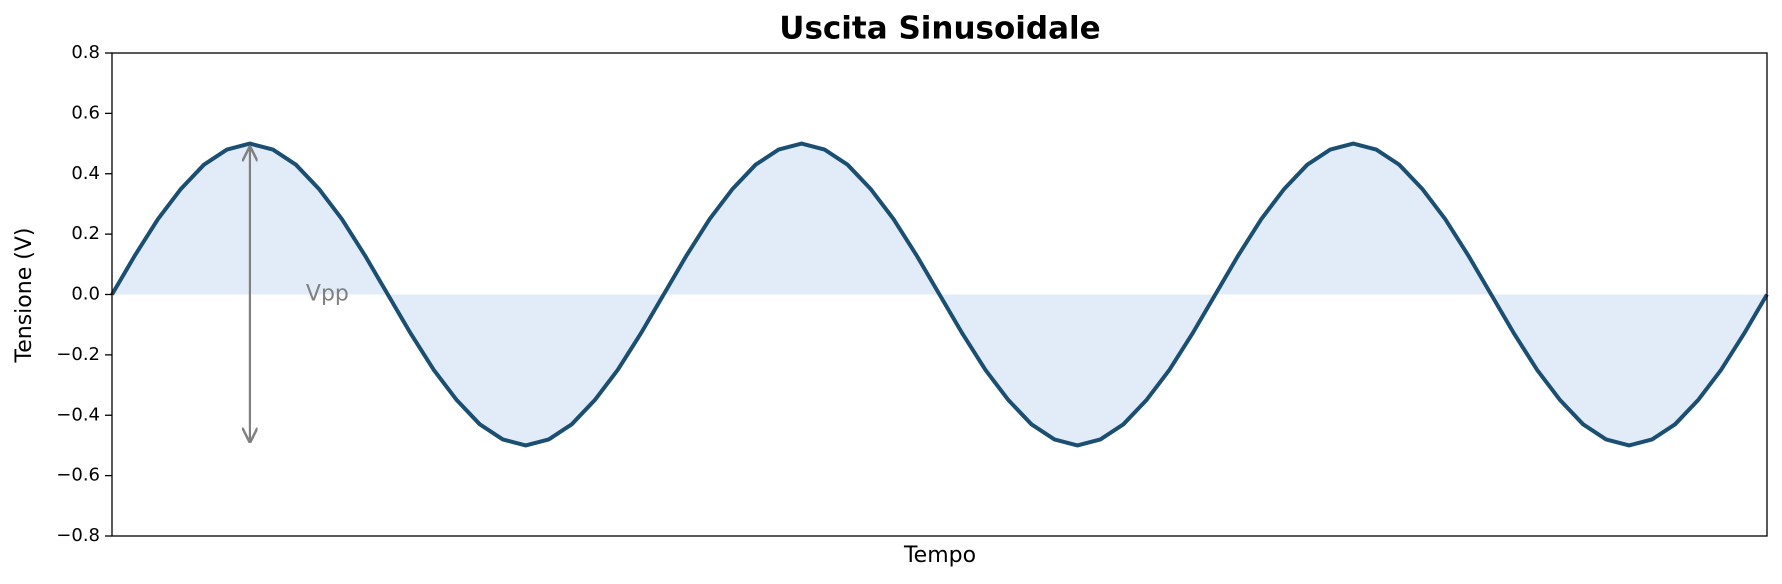 This screenshot has height=584, width=1782. Describe the element at coordinates (78, 414) in the screenshot. I see `y-tick-label: −0.4` at that location.